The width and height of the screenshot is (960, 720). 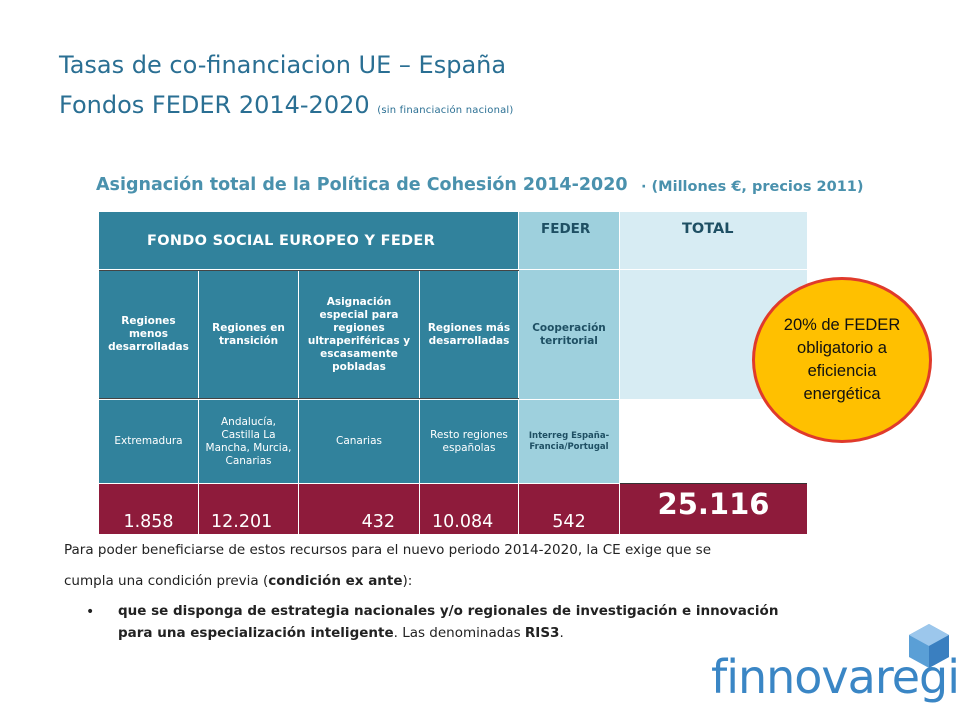 What do you see at coordinates (309, 241) in the screenshot?
I see `header-fse-feder: FONDO SOCIAL EUROPEO Y FEDER` at bounding box center [309, 241].